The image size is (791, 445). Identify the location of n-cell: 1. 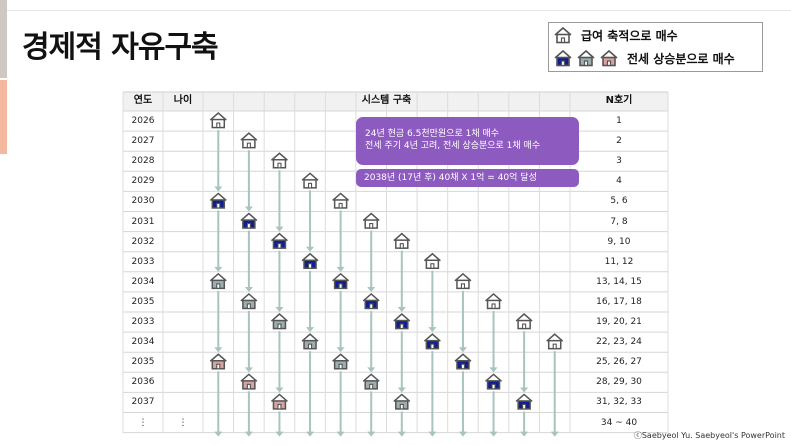
(619, 121).